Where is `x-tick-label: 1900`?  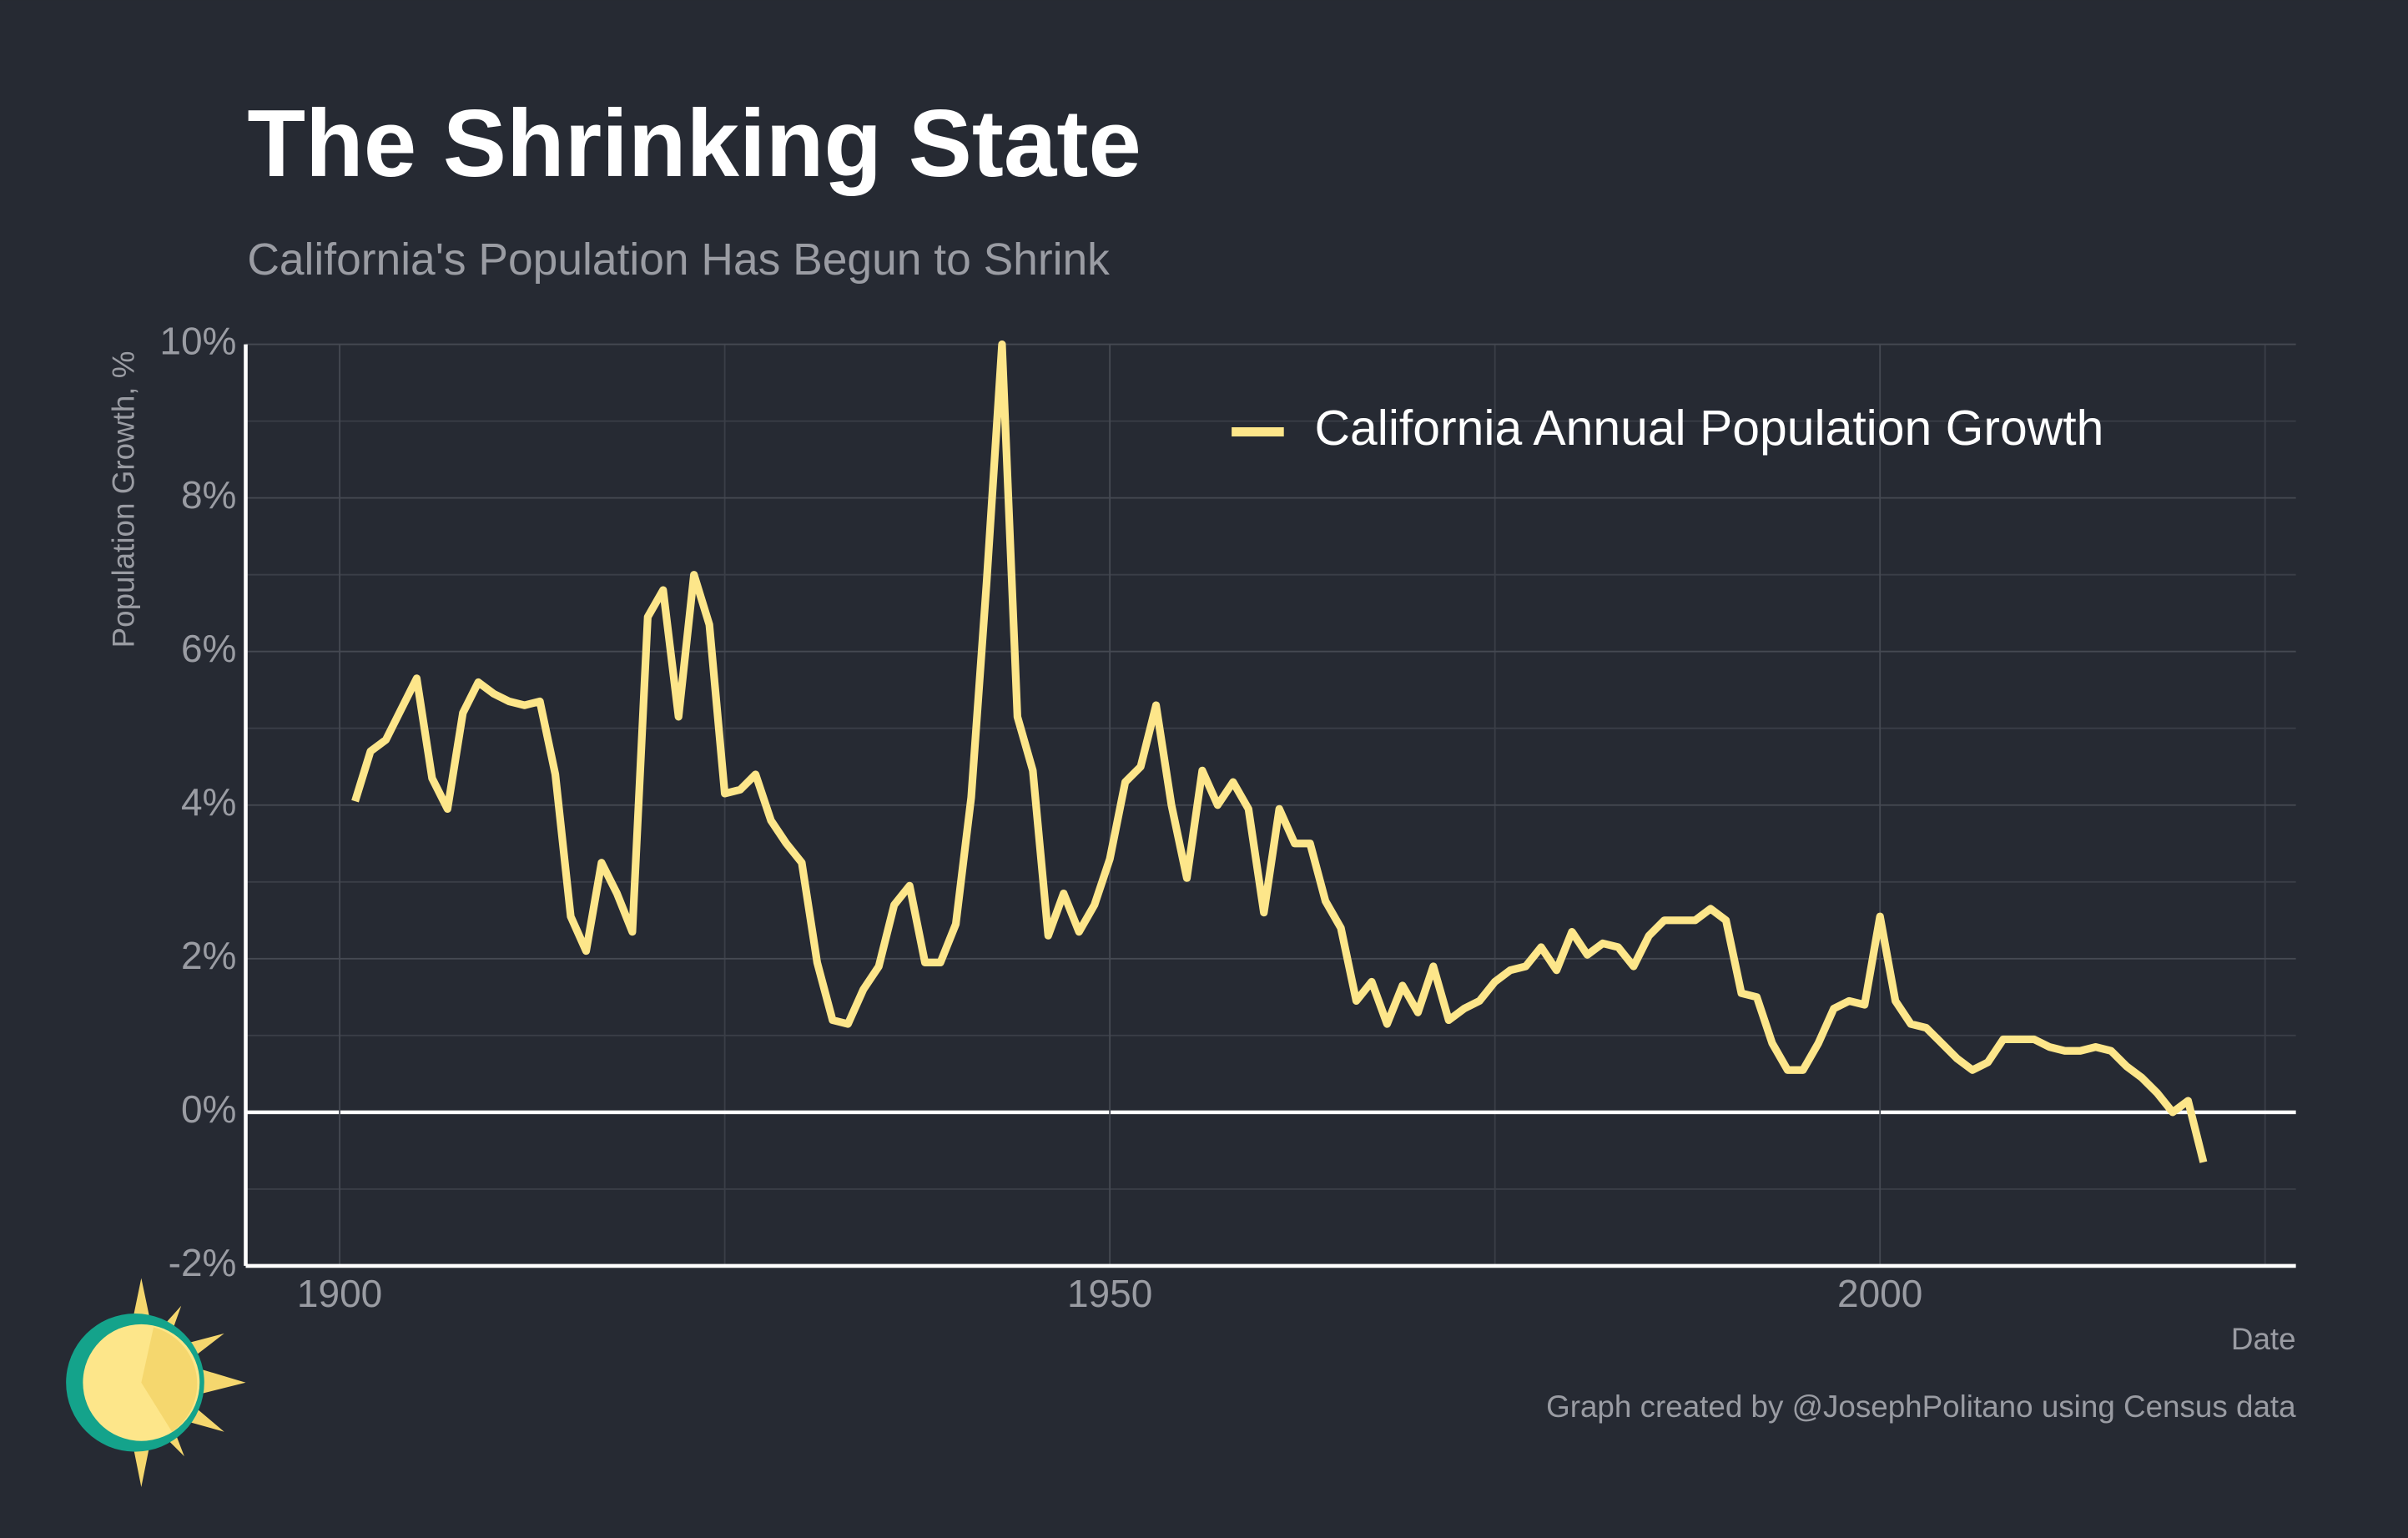 x-tick-label: 1900 is located at coordinates (339, 1293).